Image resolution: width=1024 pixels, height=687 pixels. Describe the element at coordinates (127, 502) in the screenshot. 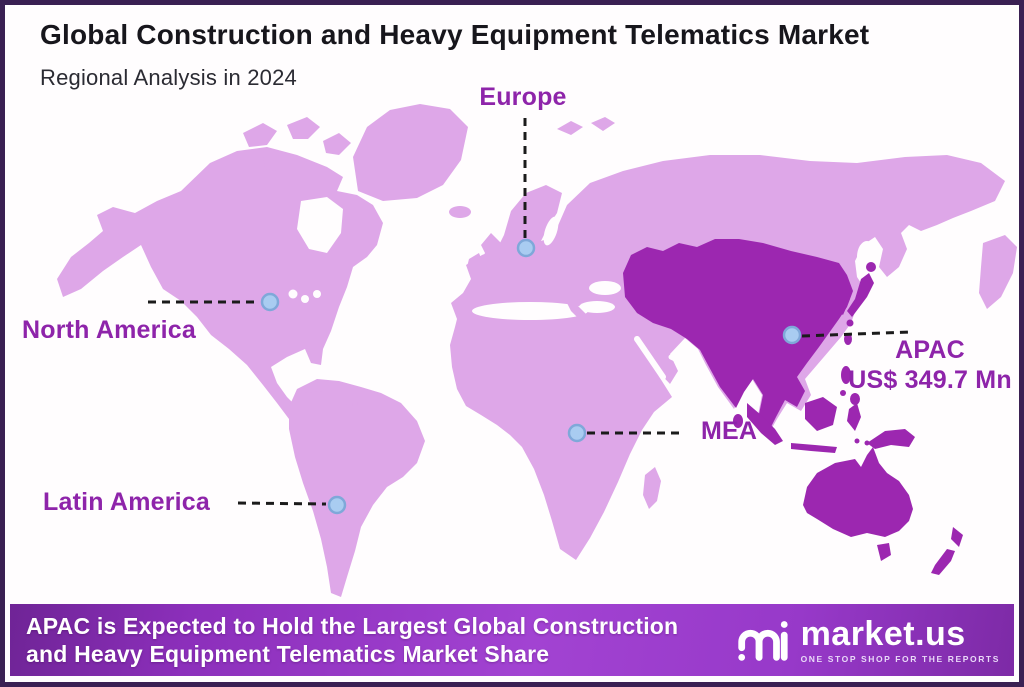

I see `region-label-latin-america: Latin America` at that location.